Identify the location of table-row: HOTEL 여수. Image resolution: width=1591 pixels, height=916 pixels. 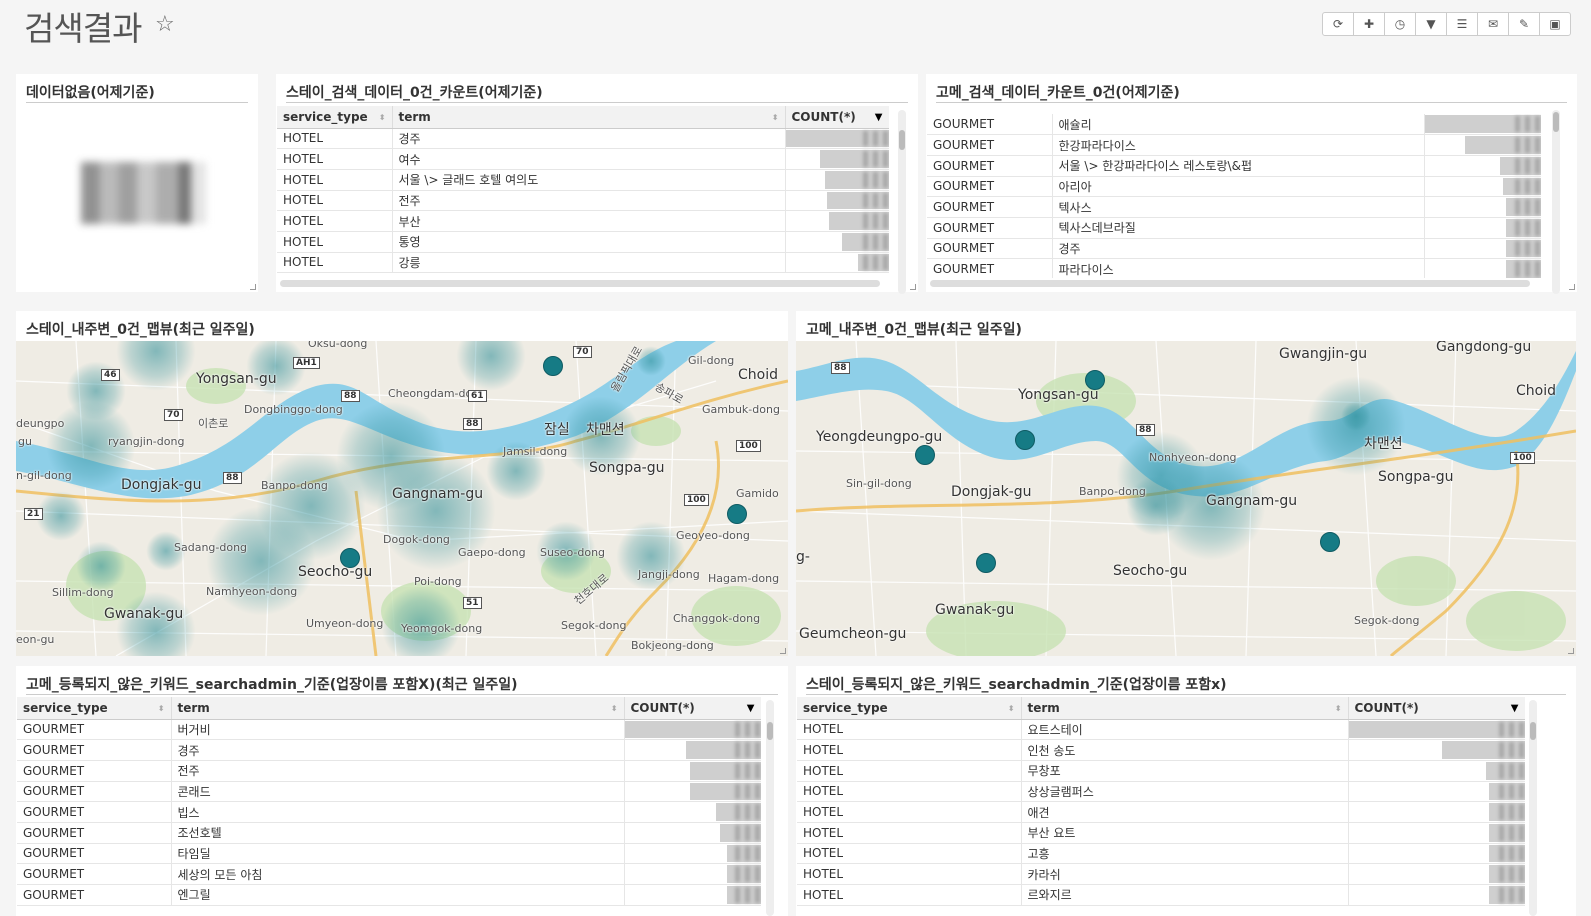
(583, 159).